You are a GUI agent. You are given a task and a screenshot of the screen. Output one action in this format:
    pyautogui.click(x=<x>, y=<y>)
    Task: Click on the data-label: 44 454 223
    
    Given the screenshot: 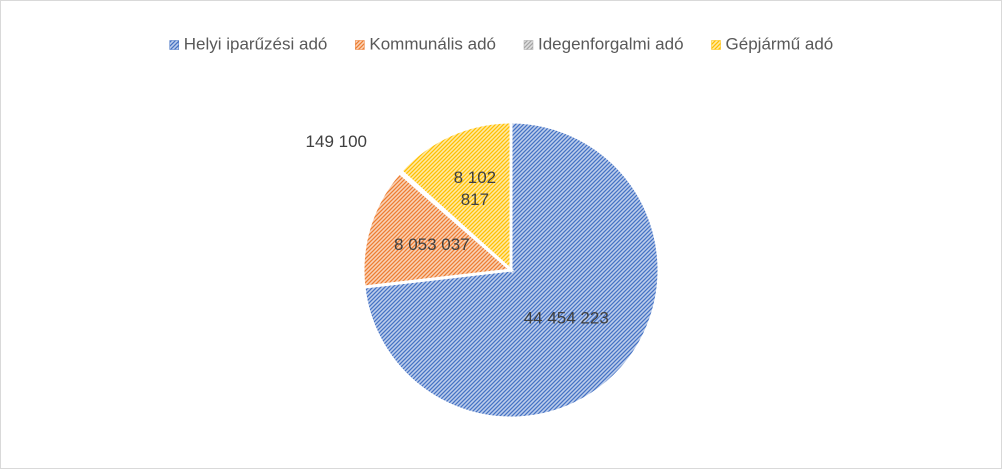 What is the action you would take?
    pyautogui.click(x=566, y=318)
    